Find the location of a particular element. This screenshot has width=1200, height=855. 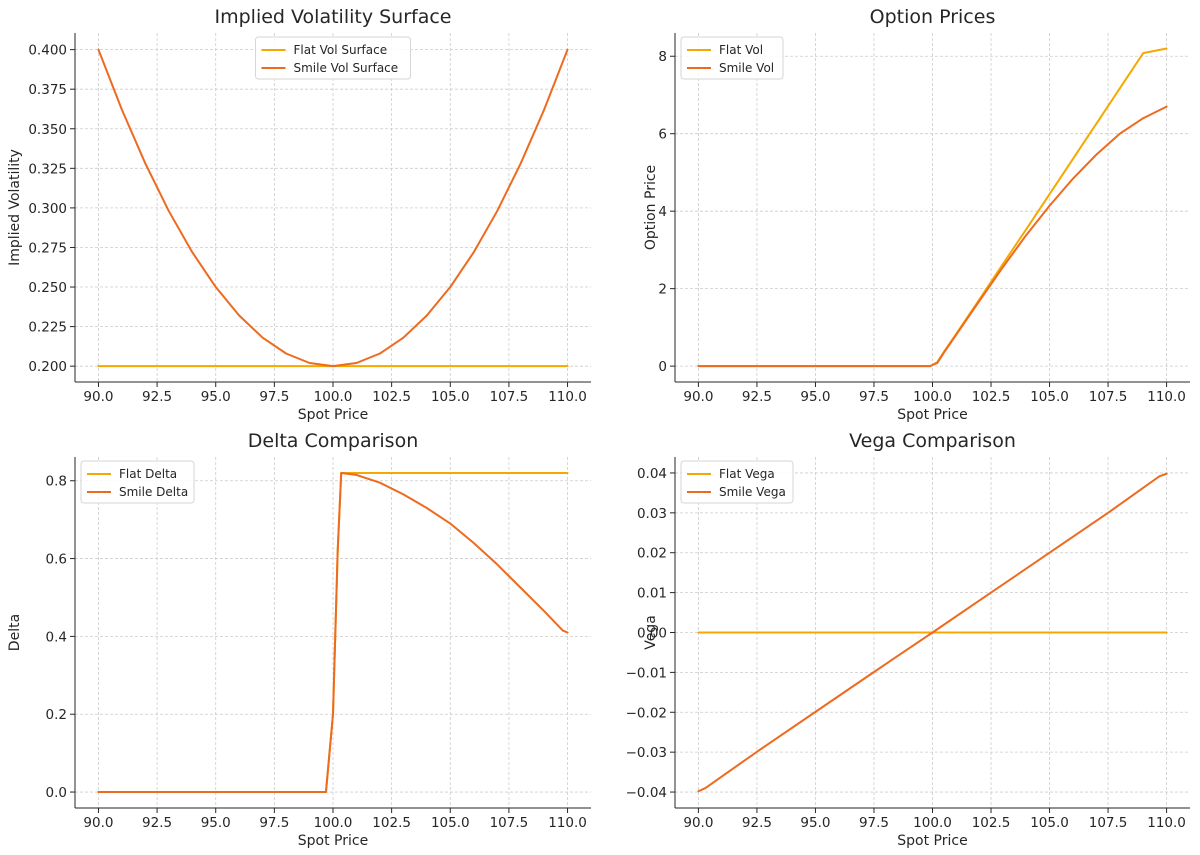

y-tick-label: 6 is located at coordinates (662, 135).